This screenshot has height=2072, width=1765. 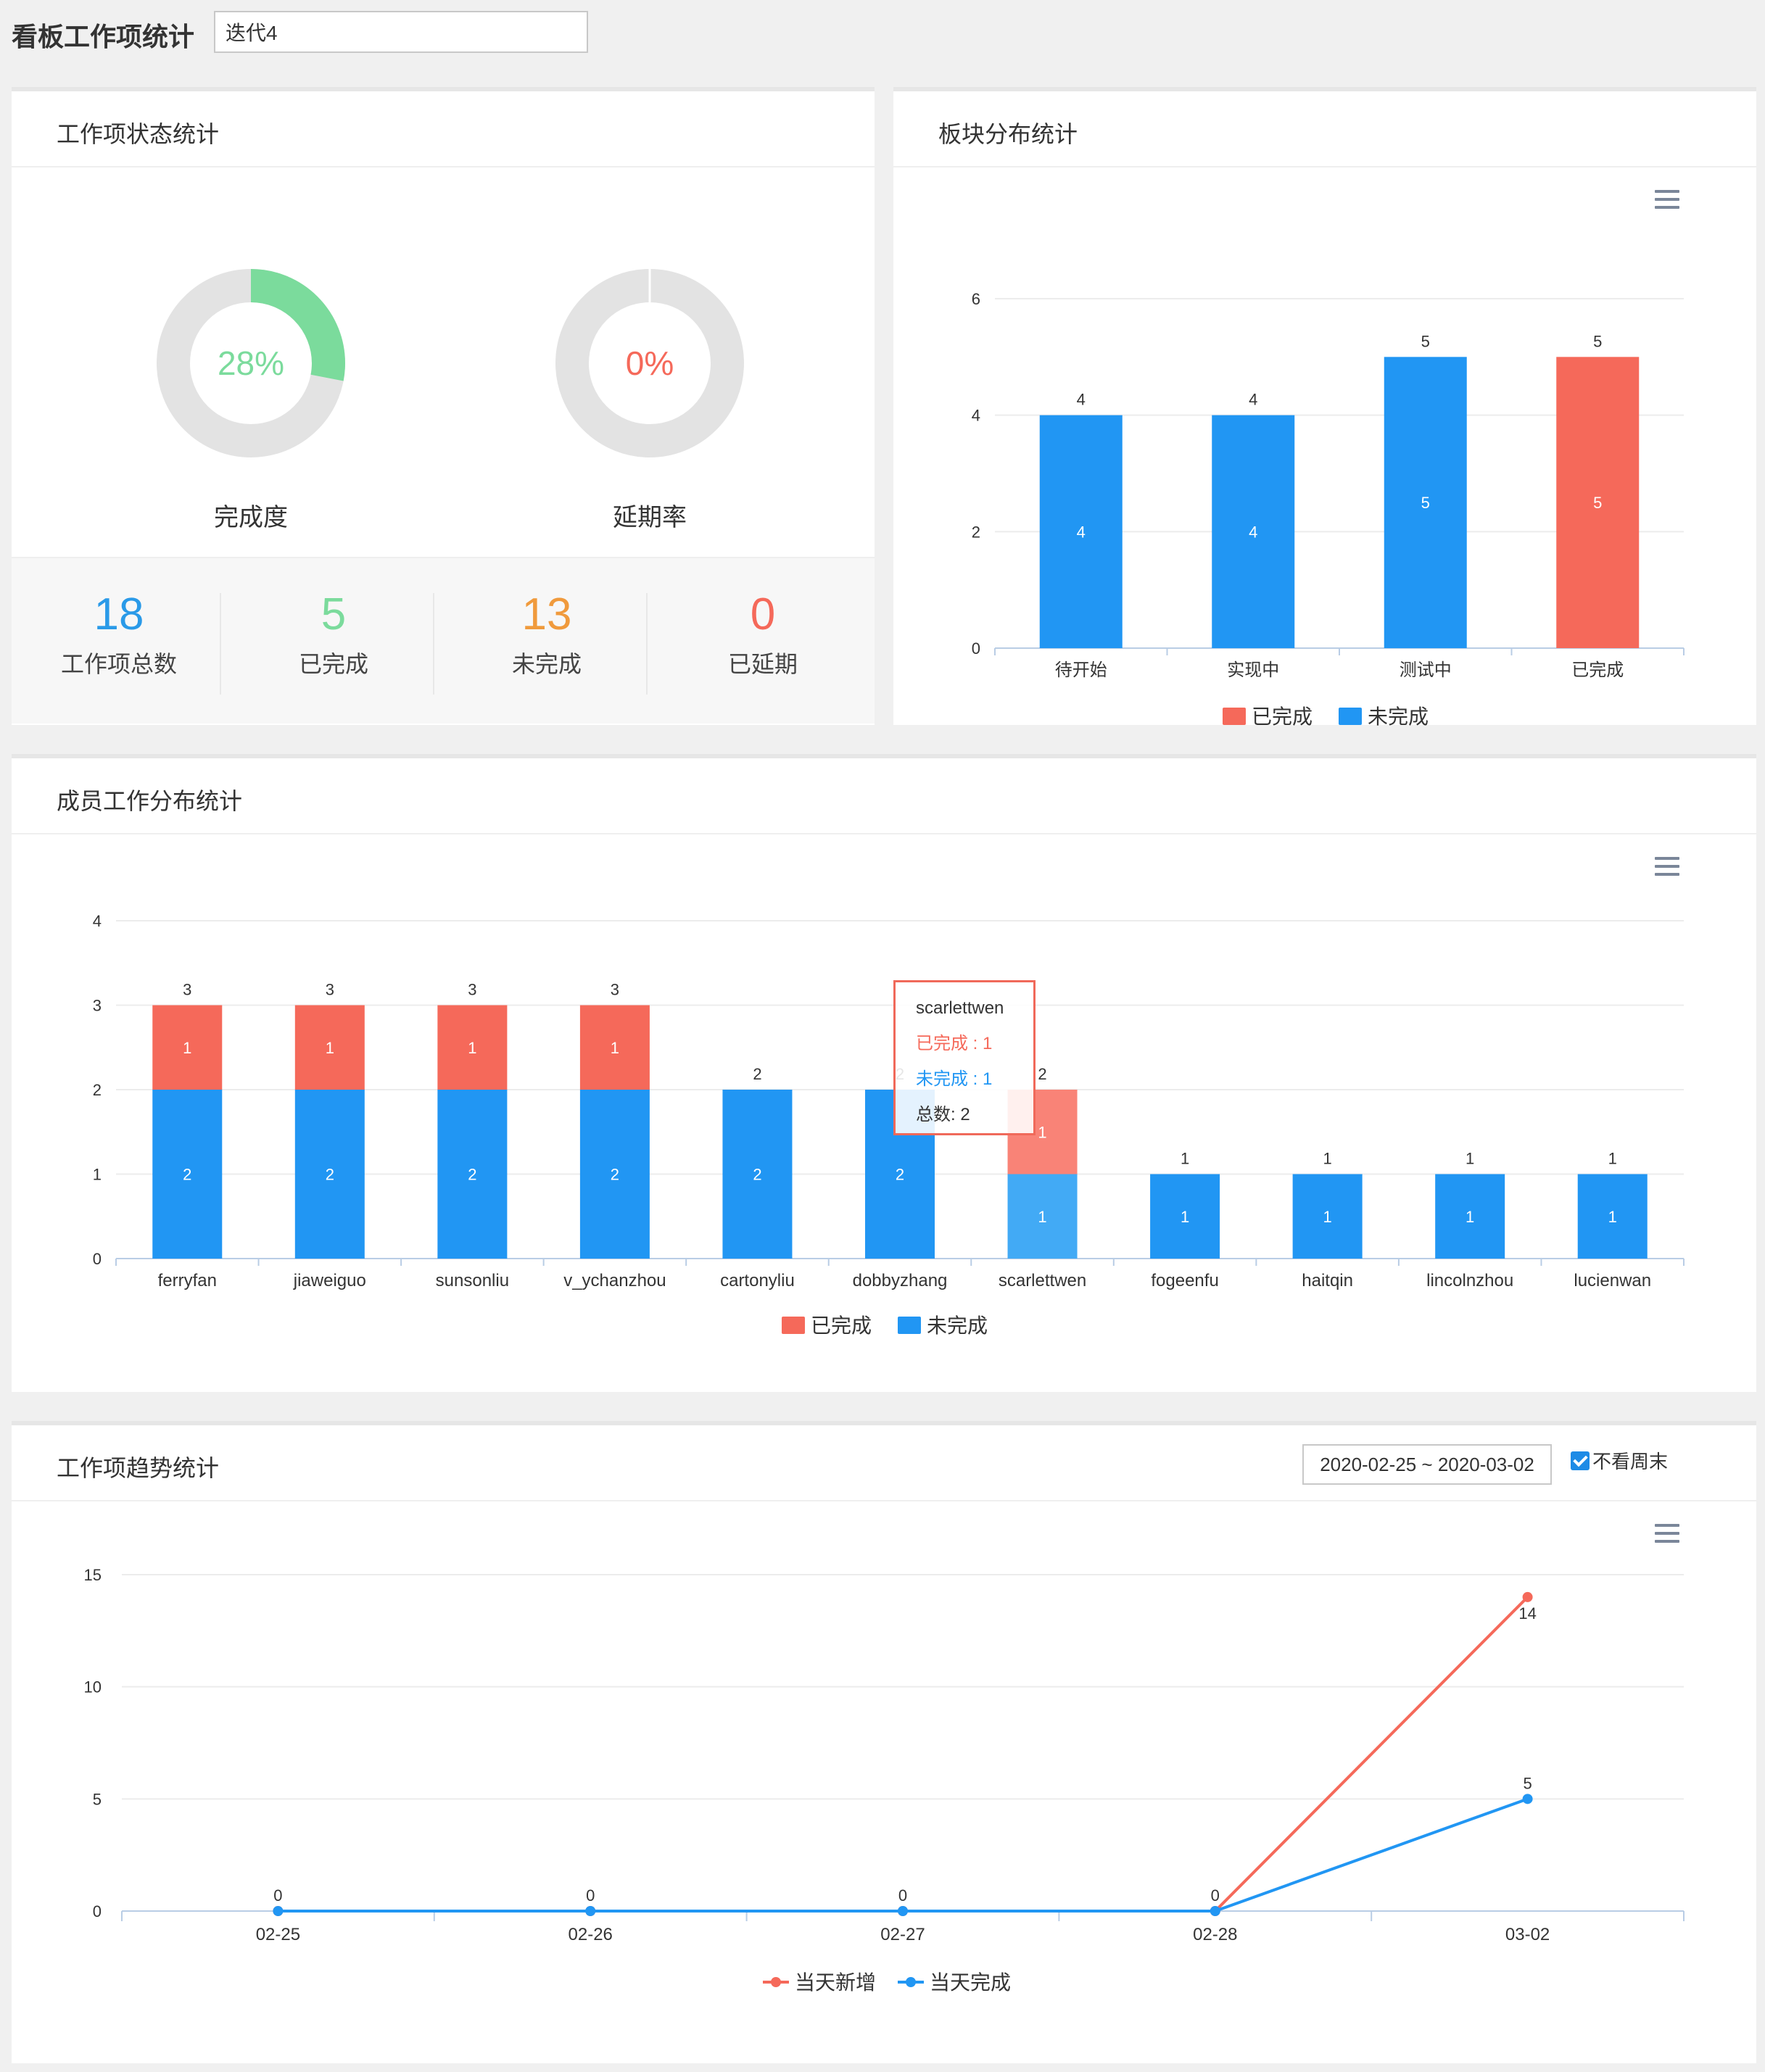 I want to click on tooltip-total-label: 总数, so click(x=933, y=1114).